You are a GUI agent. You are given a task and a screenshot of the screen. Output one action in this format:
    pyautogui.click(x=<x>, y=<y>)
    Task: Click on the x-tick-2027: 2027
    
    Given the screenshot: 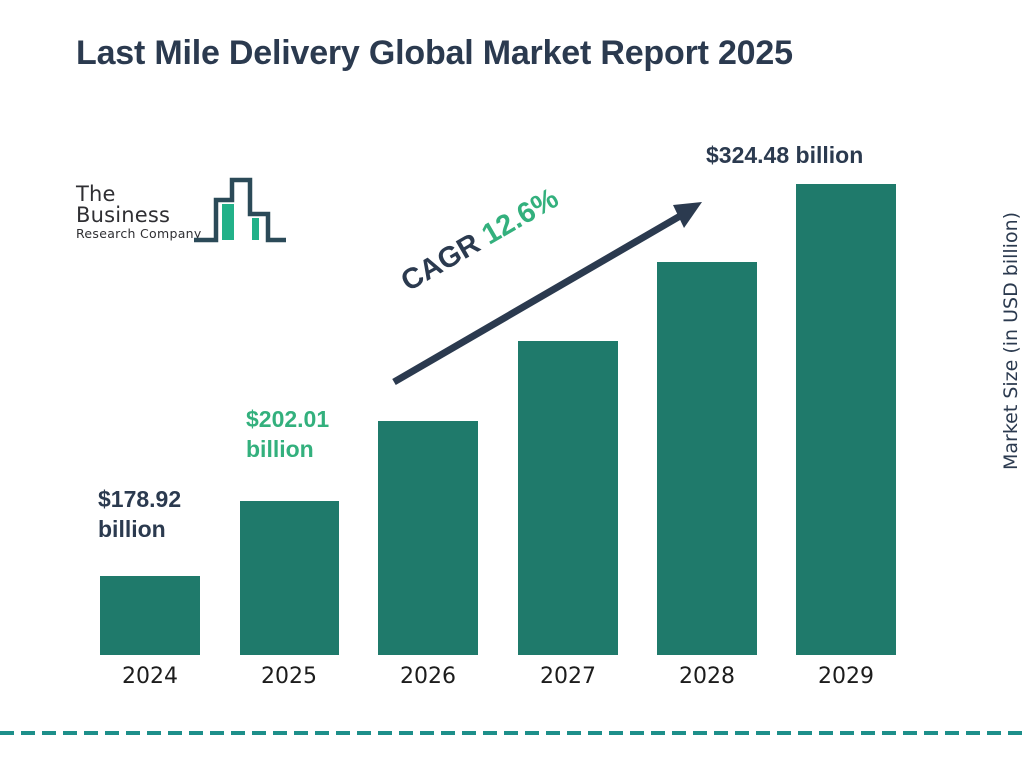 What is the action you would take?
    pyautogui.click(x=568, y=676)
    